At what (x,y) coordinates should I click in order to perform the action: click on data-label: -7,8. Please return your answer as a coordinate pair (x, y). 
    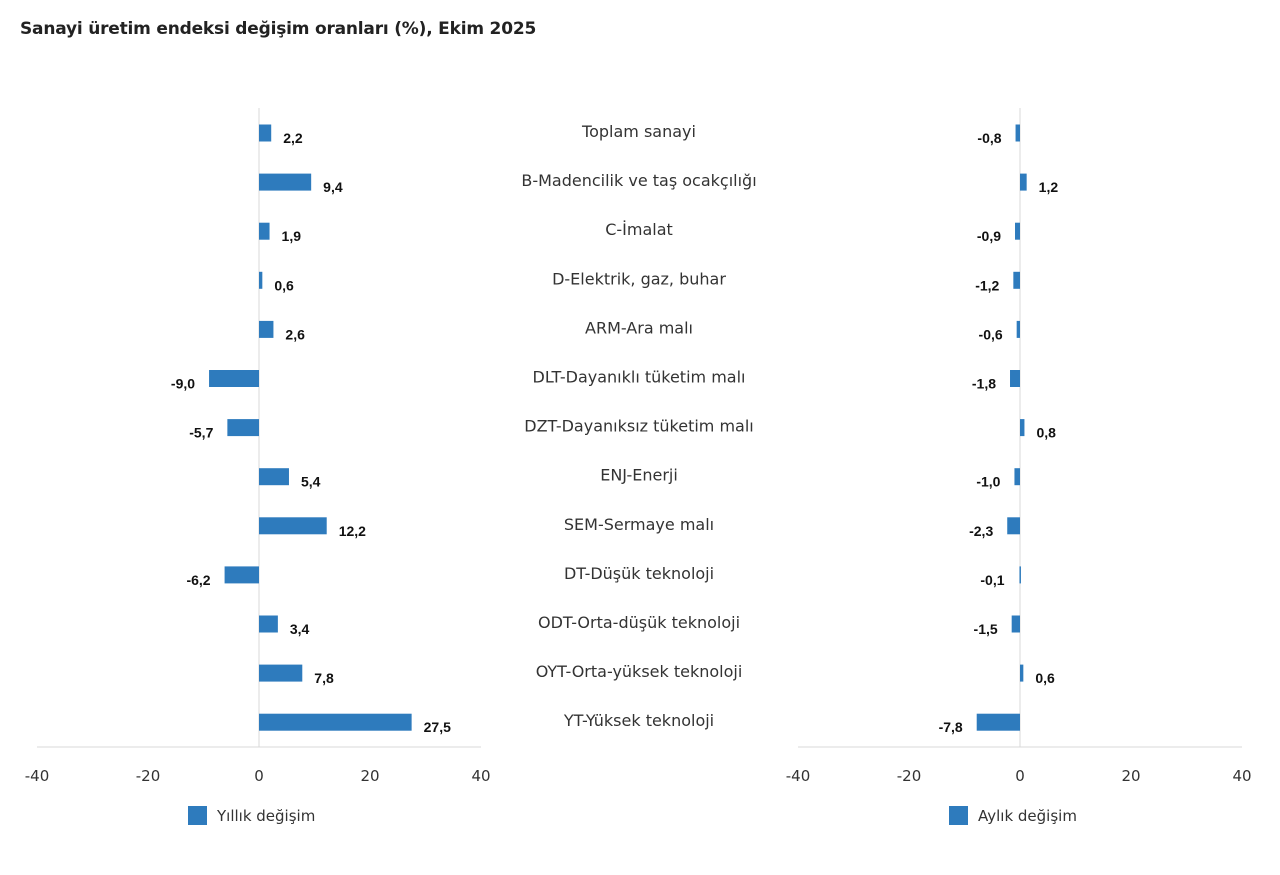
    Looking at the image, I should click on (951, 727).